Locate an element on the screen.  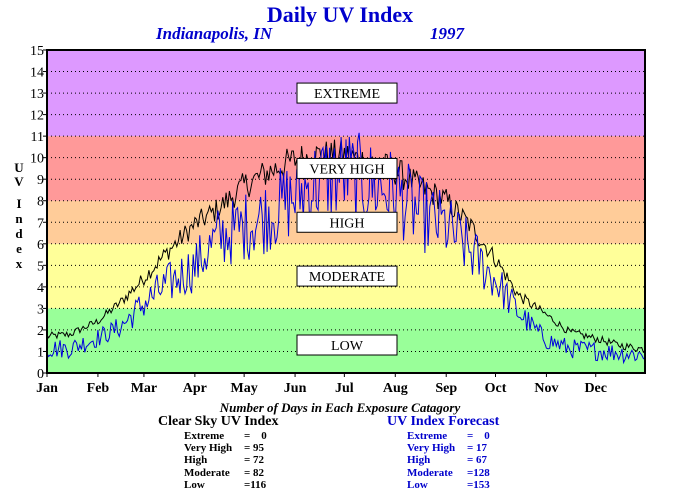
band-label-very-high: VERY HIGH is located at coordinates (347, 168).